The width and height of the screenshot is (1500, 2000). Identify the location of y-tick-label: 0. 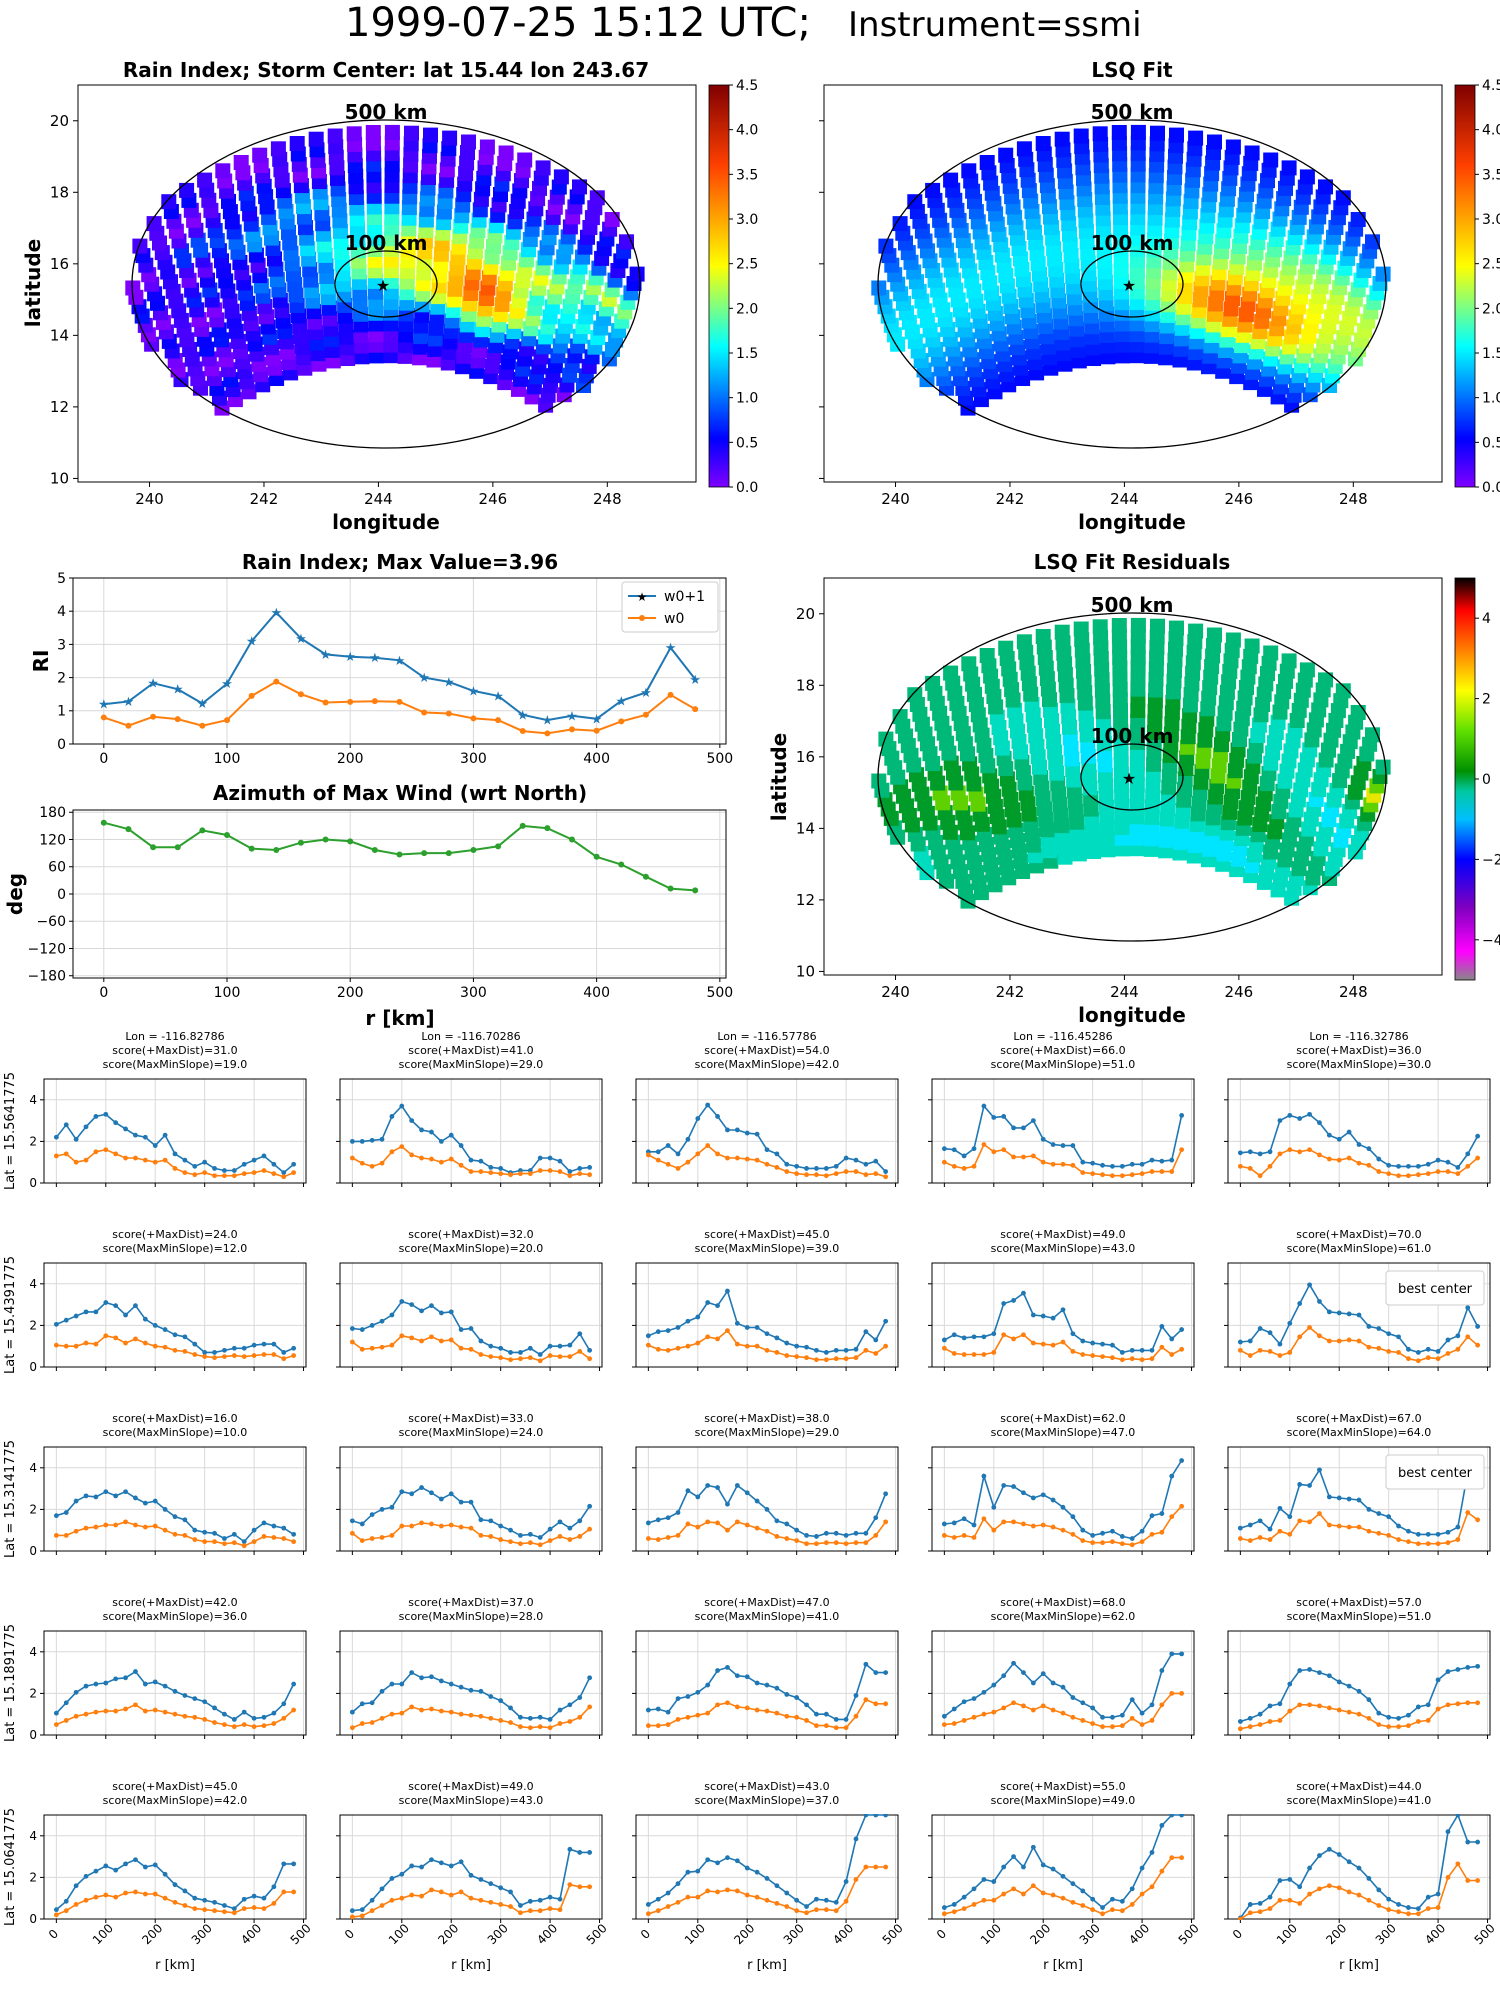
(33, 1735).